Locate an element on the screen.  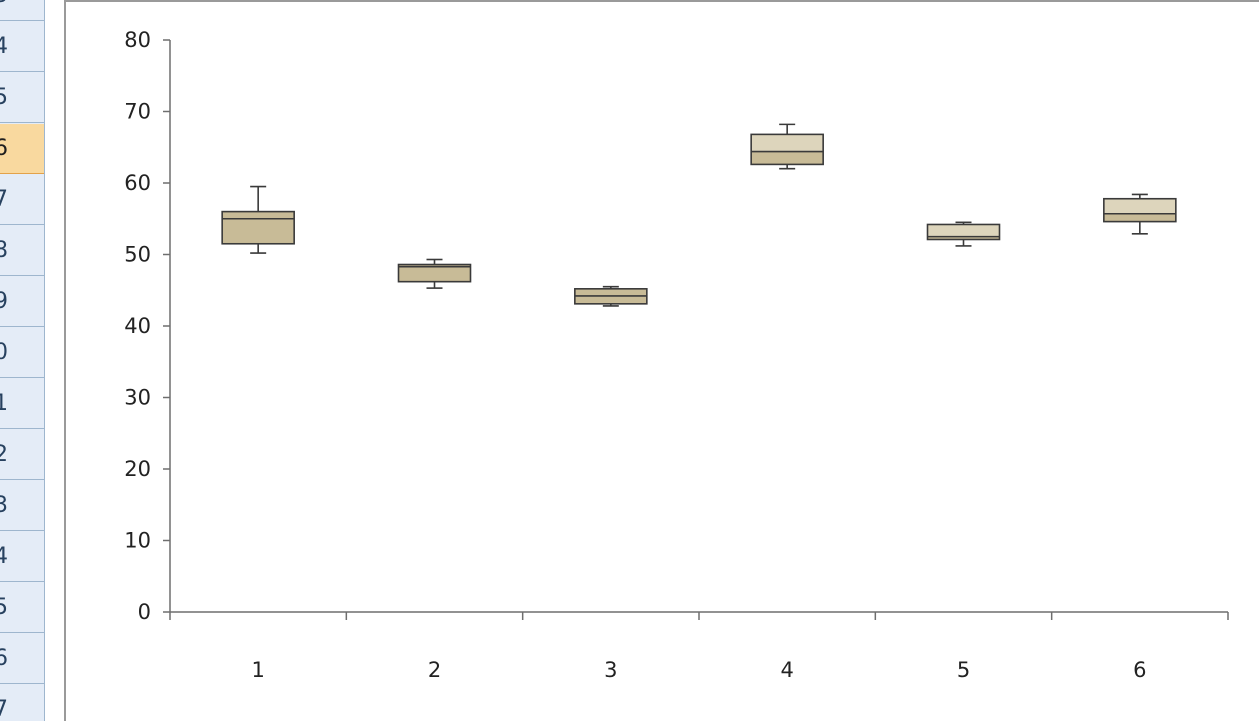
row-header: 9 is located at coordinates (22, 302).